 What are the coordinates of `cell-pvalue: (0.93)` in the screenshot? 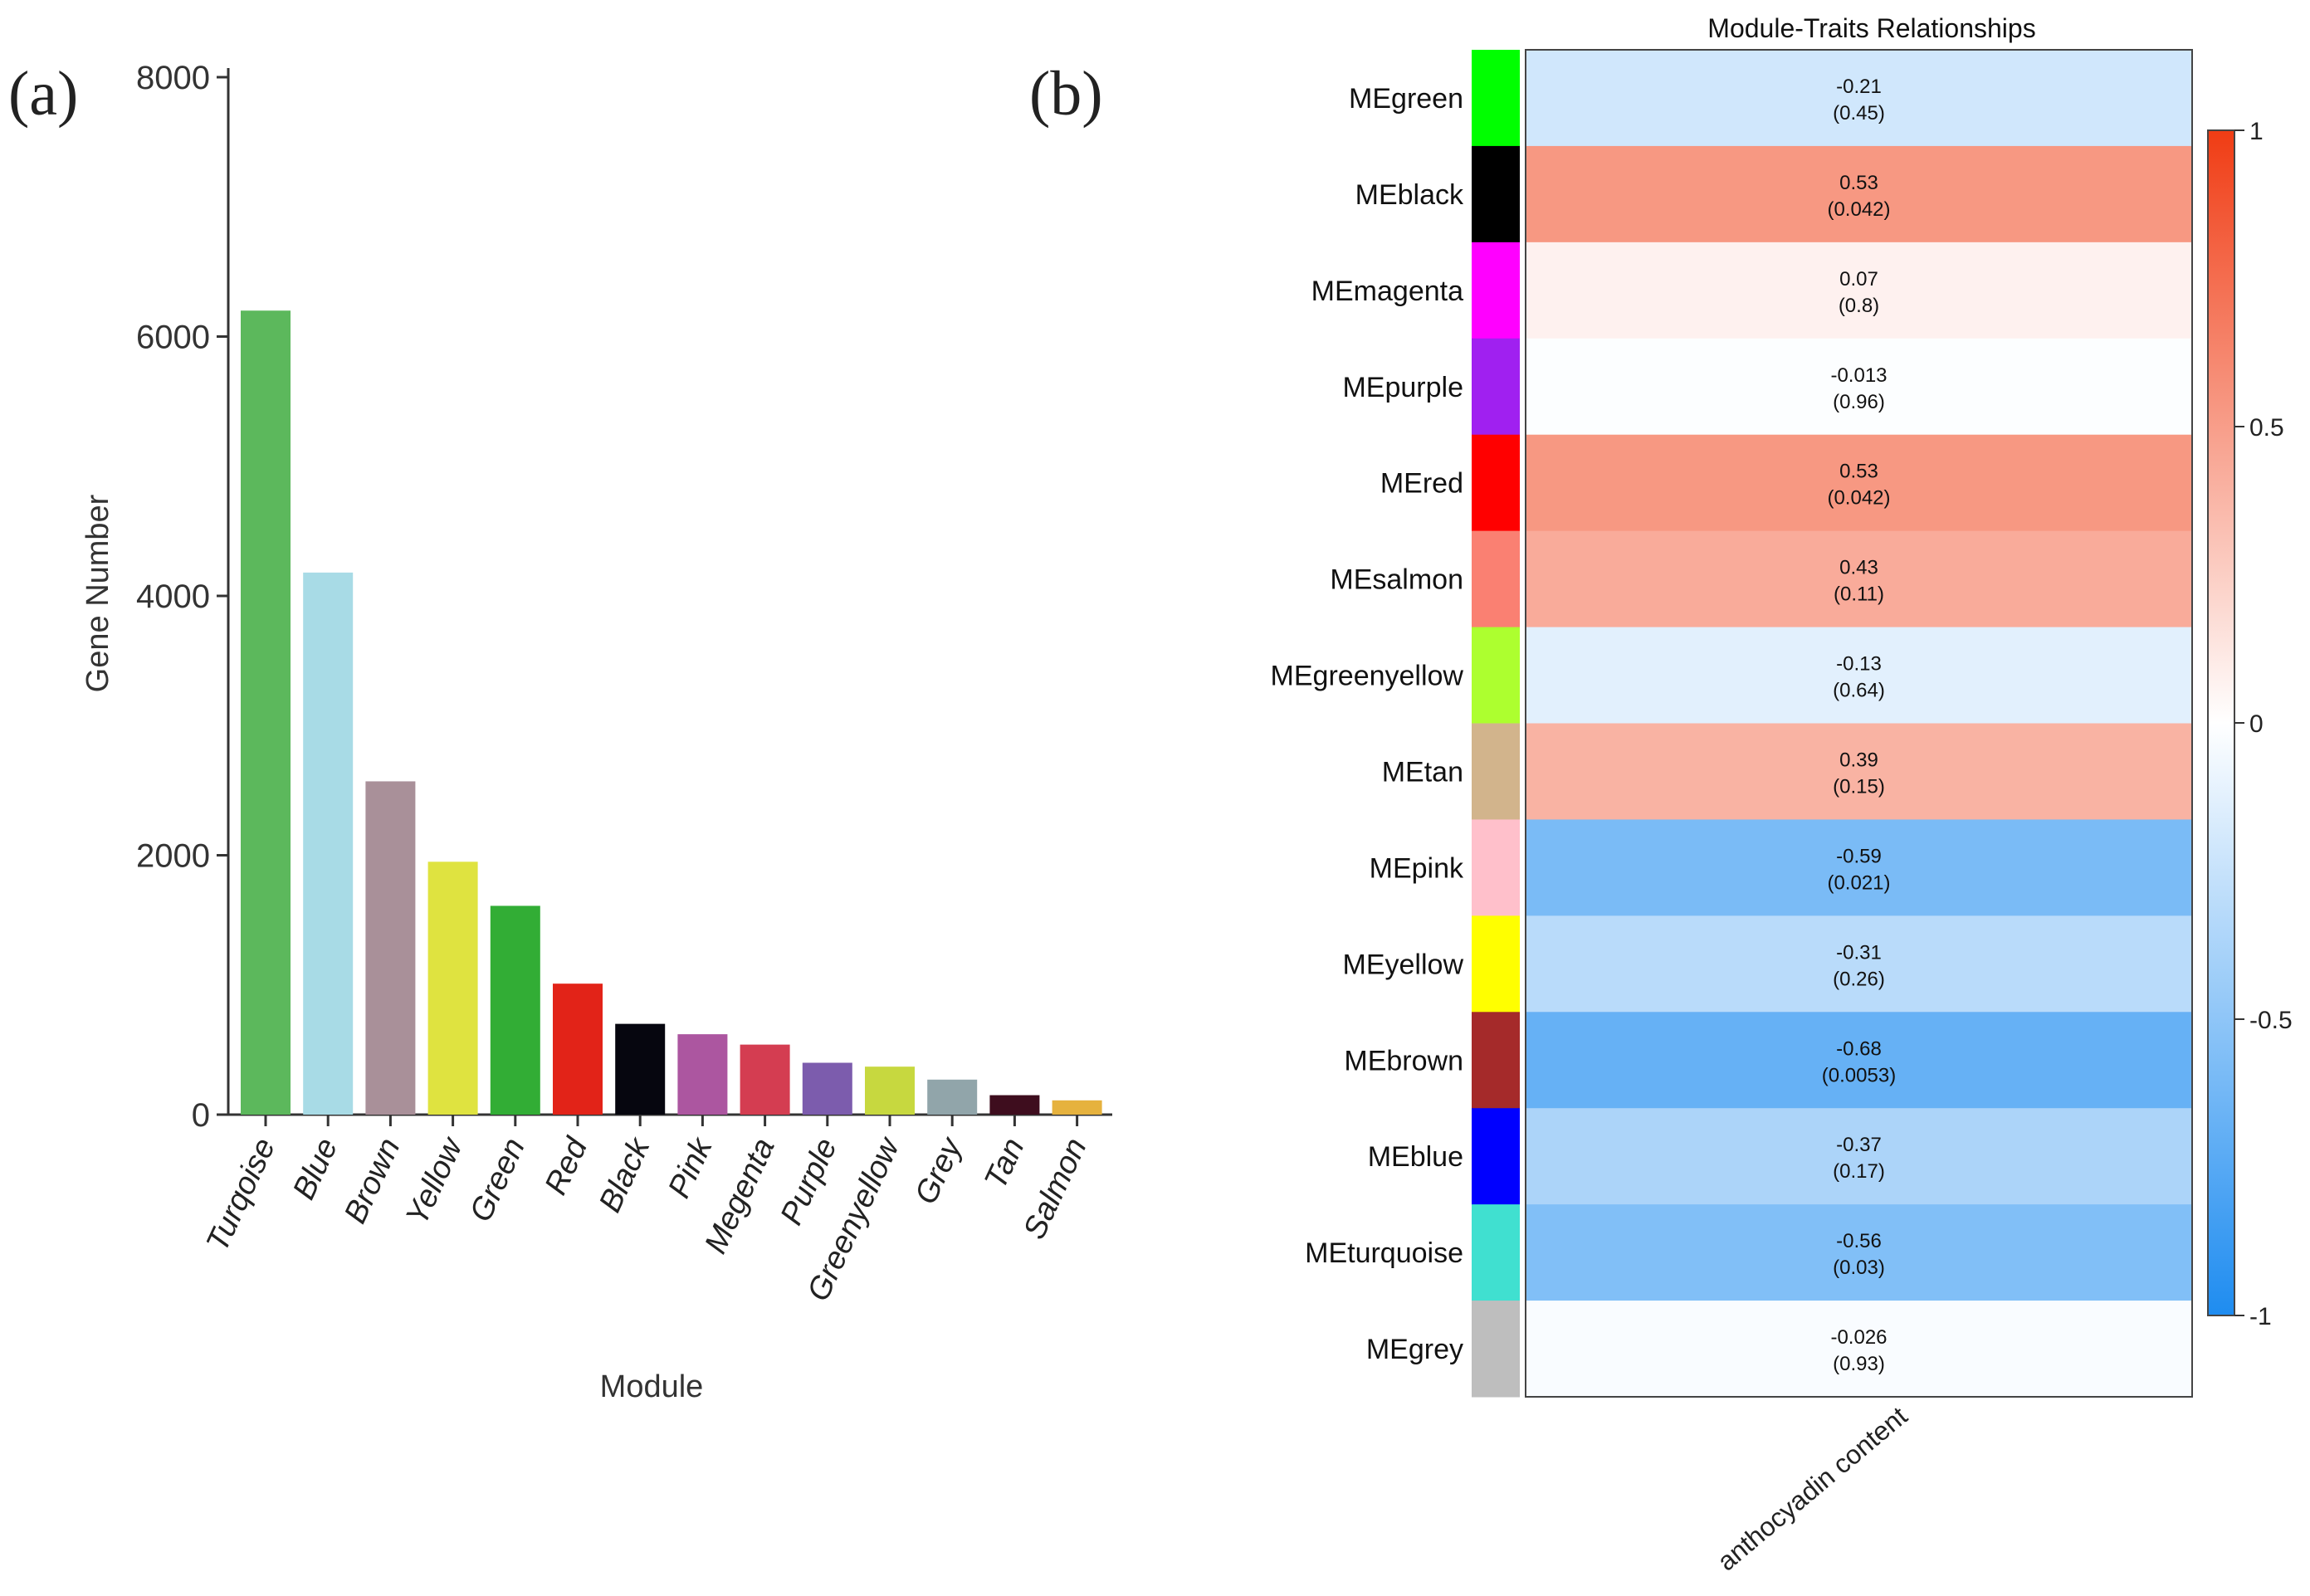 It's located at (1859, 1364).